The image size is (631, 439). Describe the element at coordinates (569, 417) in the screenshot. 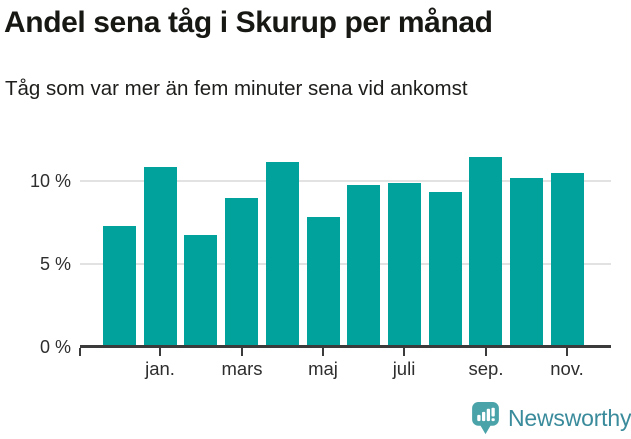

I see `newsworthy-logo-text: Newsworthy` at that location.